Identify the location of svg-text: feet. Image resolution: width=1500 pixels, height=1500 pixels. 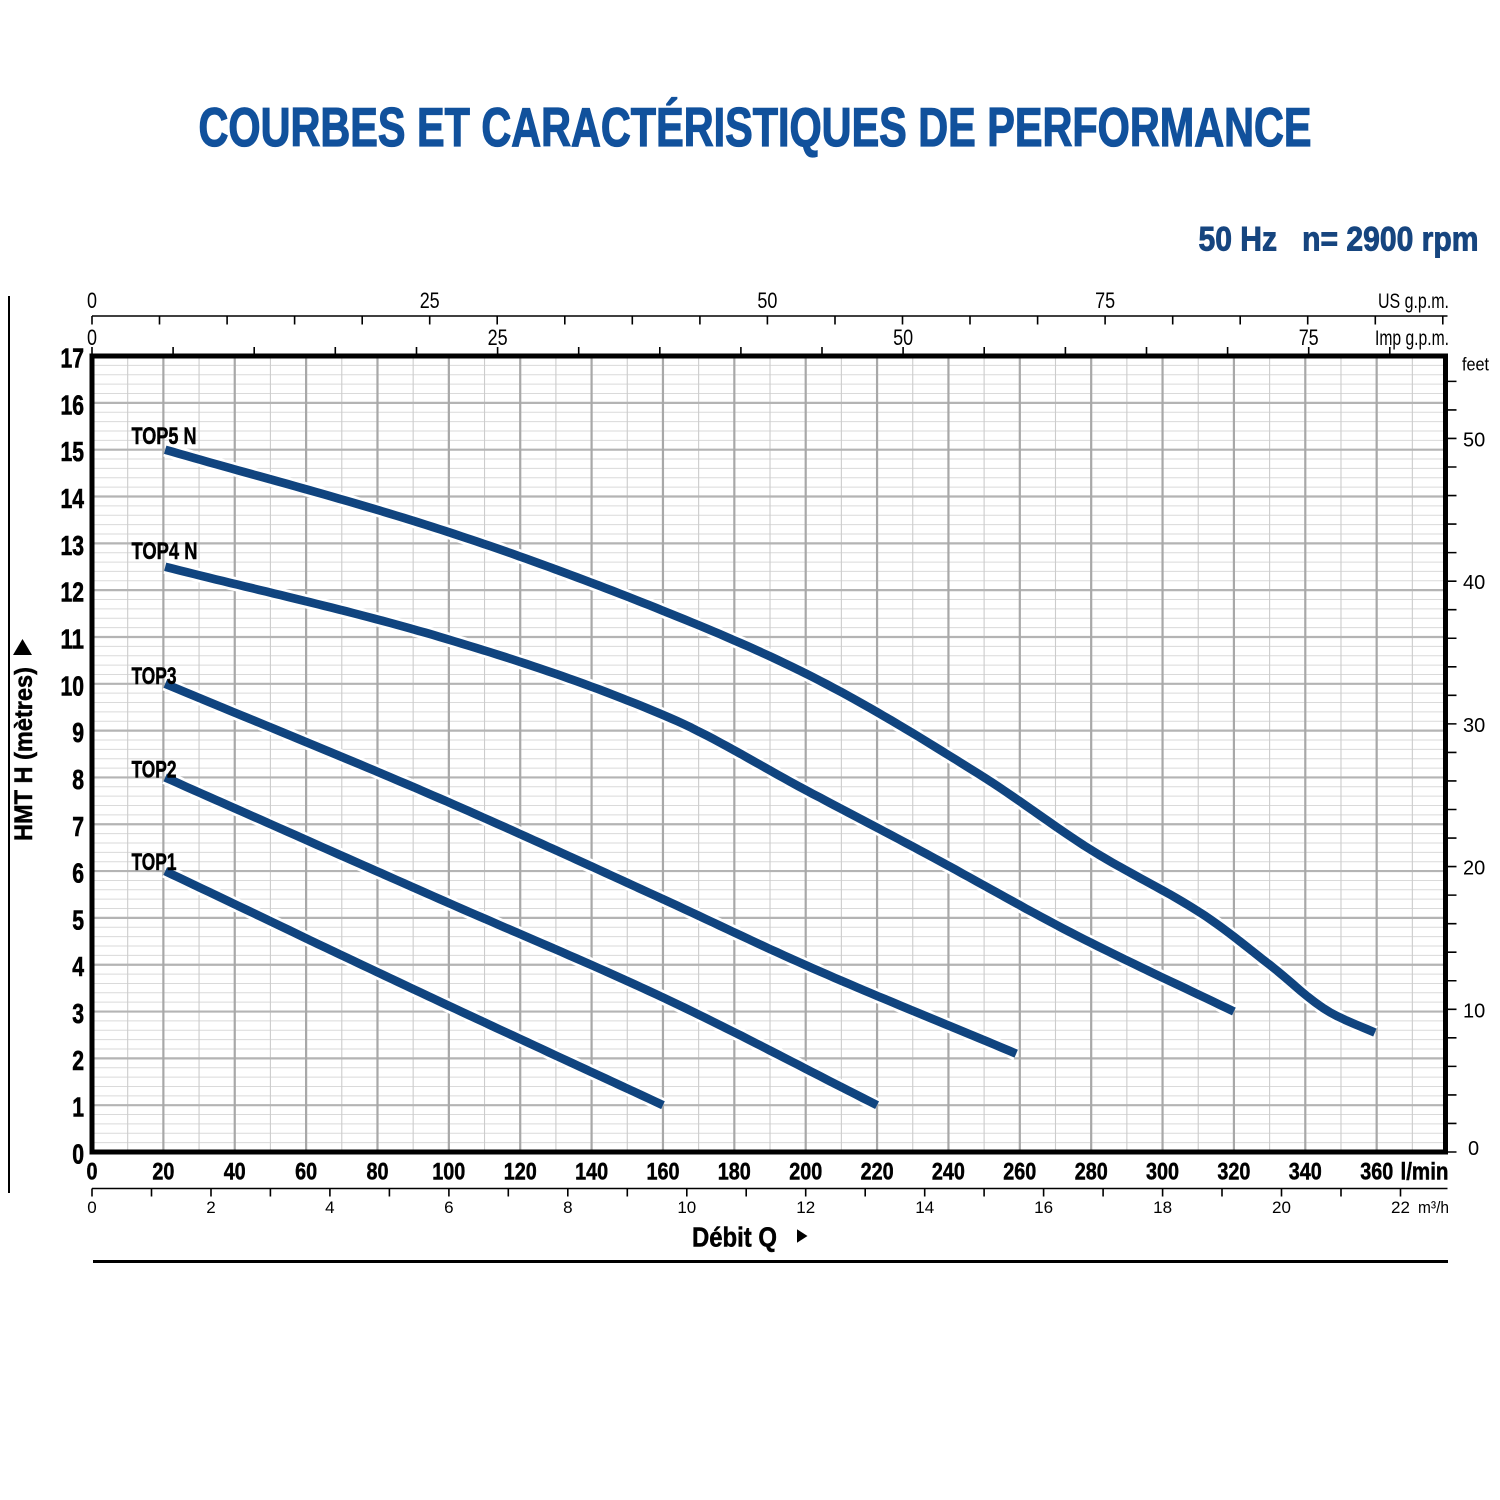
(1475, 364).